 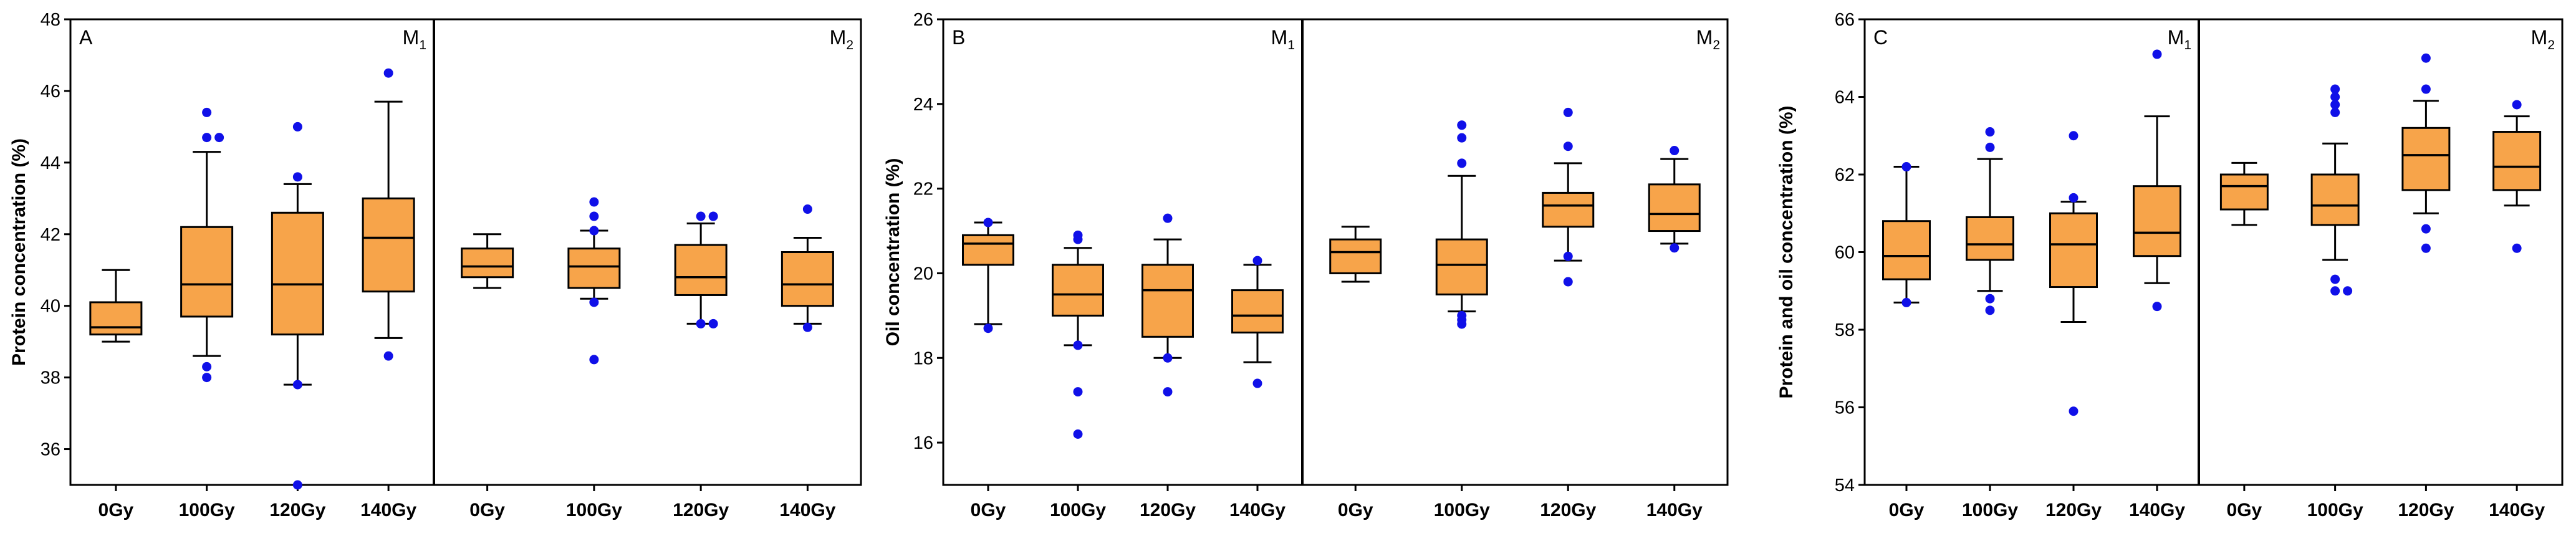 What do you see at coordinates (50, 307) in the screenshot?
I see `y-tick-label: 40` at bounding box center [50, 307].